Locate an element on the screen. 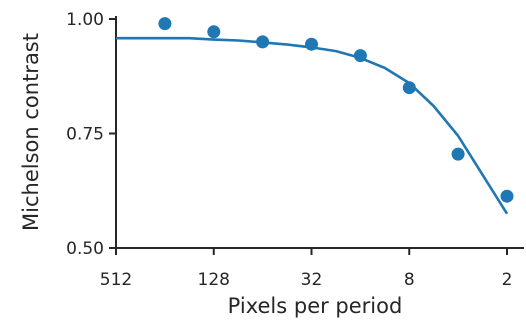  x-axis-title: Pixels per period is located at coordinates (315, 306).